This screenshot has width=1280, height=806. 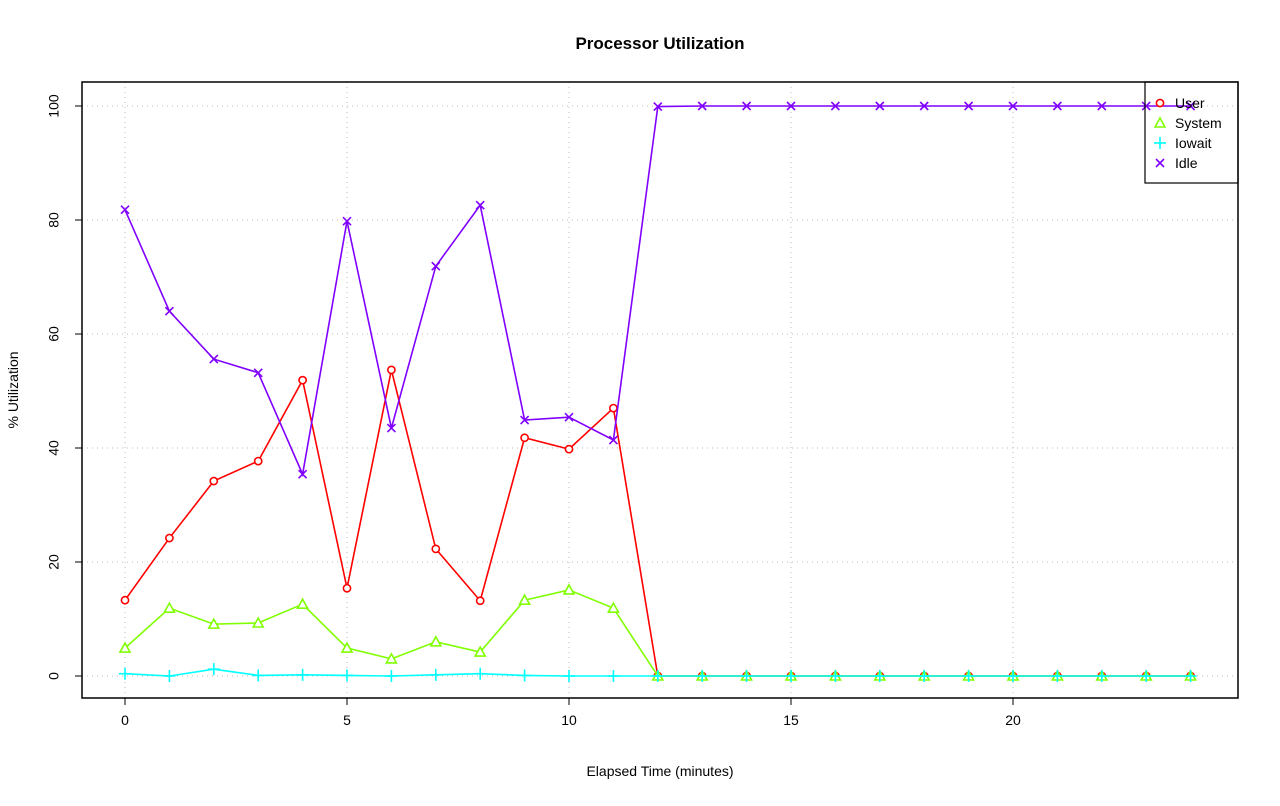 What do you see at coordinates (657, 632) in the screenshot?
I see `series-system` at bounding box center [657, 632].